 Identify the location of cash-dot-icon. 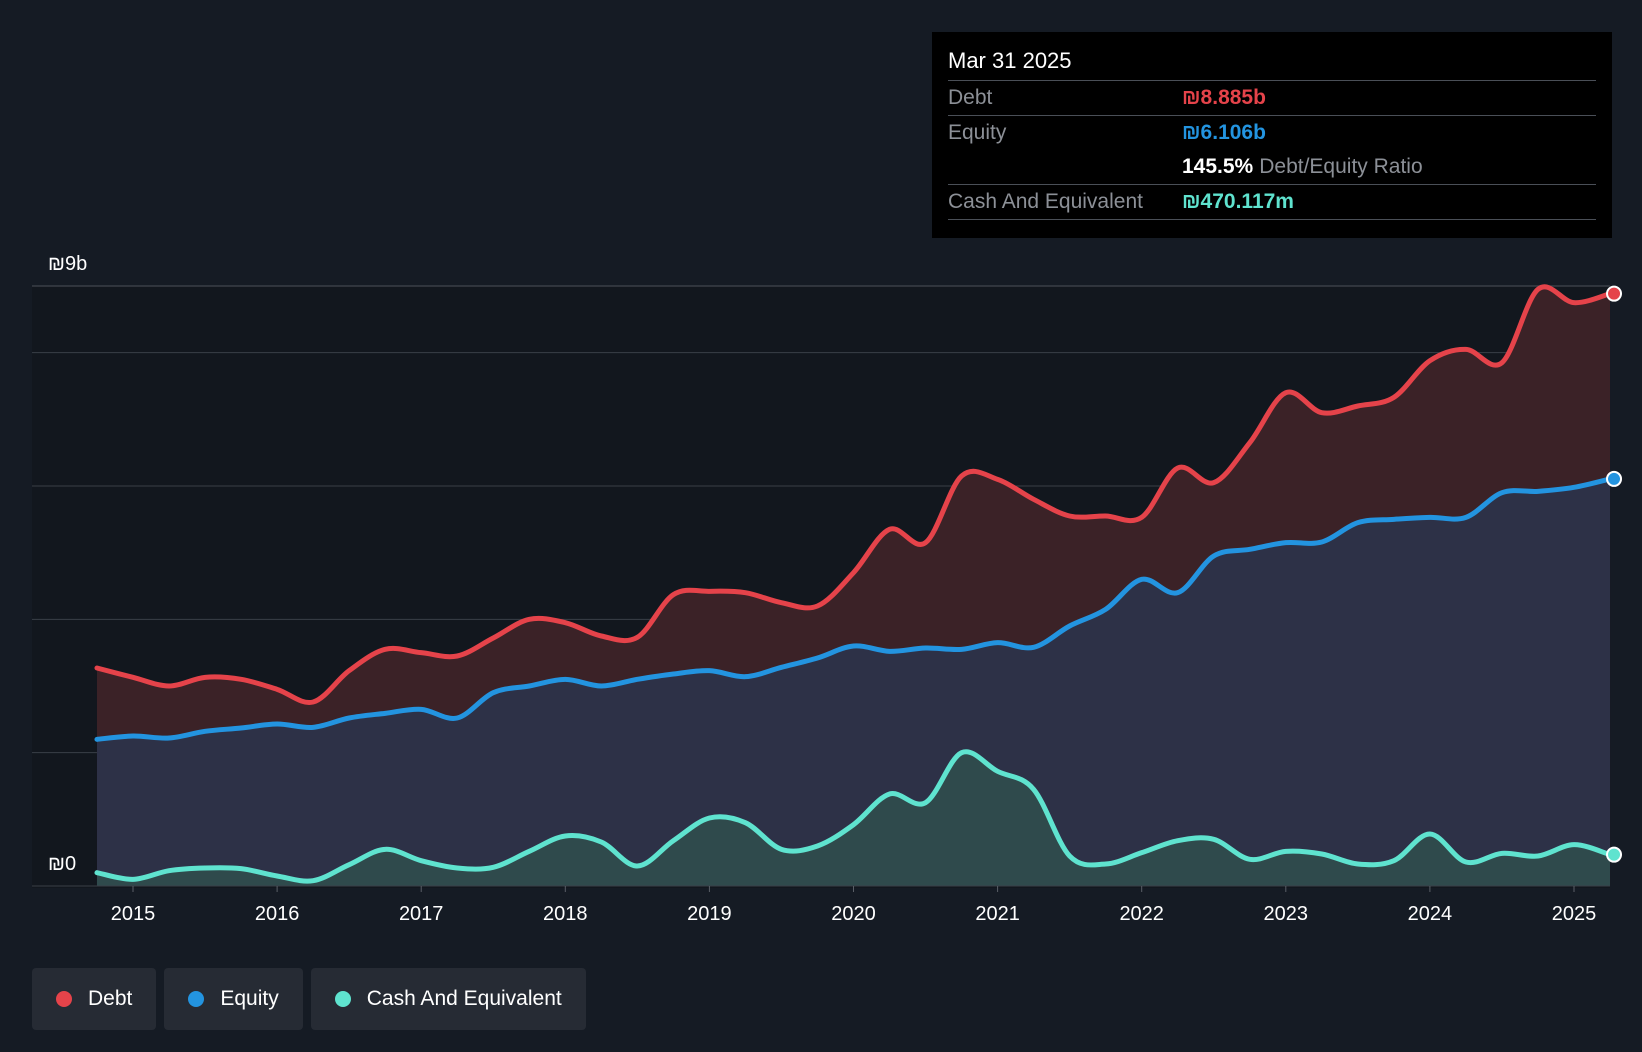
(342, 999).